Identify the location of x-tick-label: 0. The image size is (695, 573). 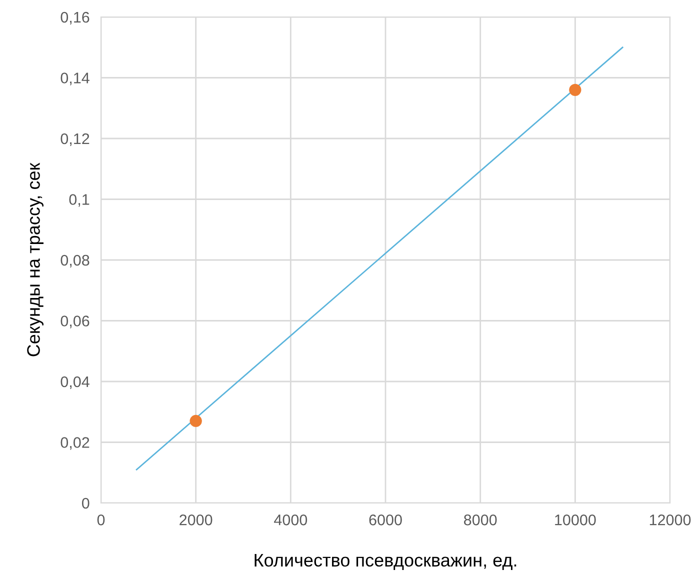
(101, 520).